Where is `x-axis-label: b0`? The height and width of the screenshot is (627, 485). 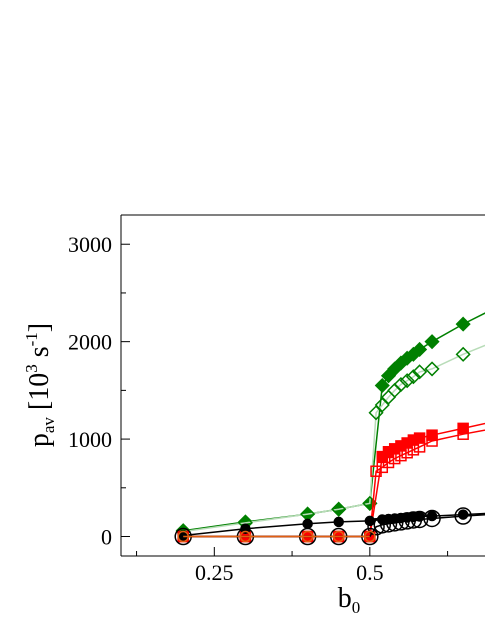
x-axis-label: b0 is located at coordinates (349, 600).